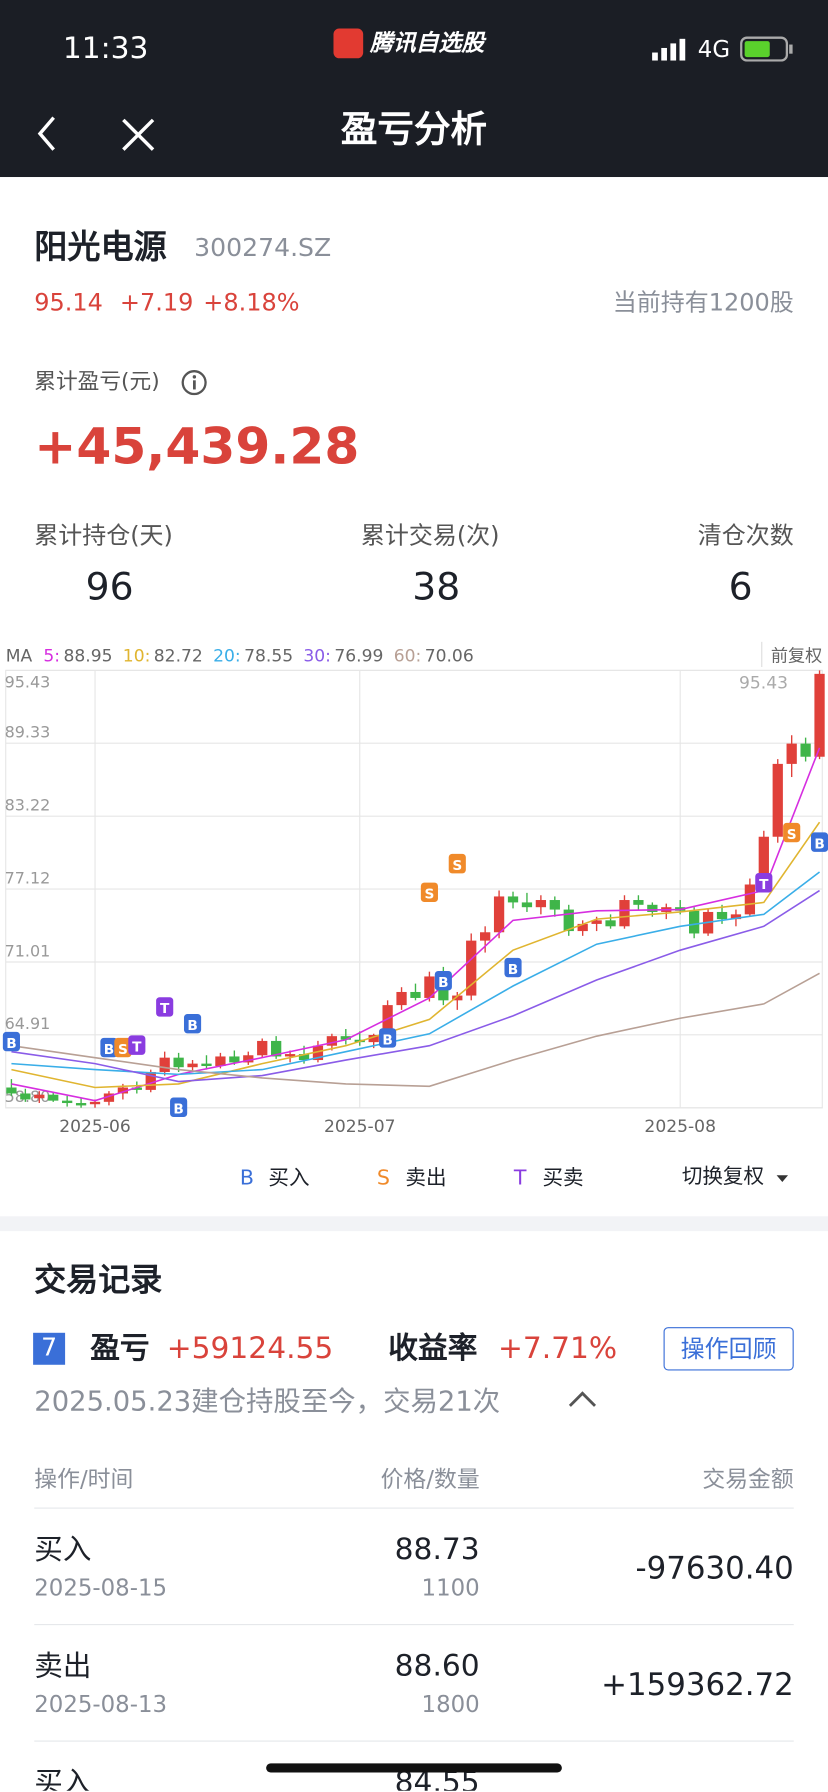 Image resolution: width=828 pixels, height=1792 pixels. What do you see at coordinates (63, 1778) in the screenshot?
I see `op: 买入` at bounding box center [63, 1778].